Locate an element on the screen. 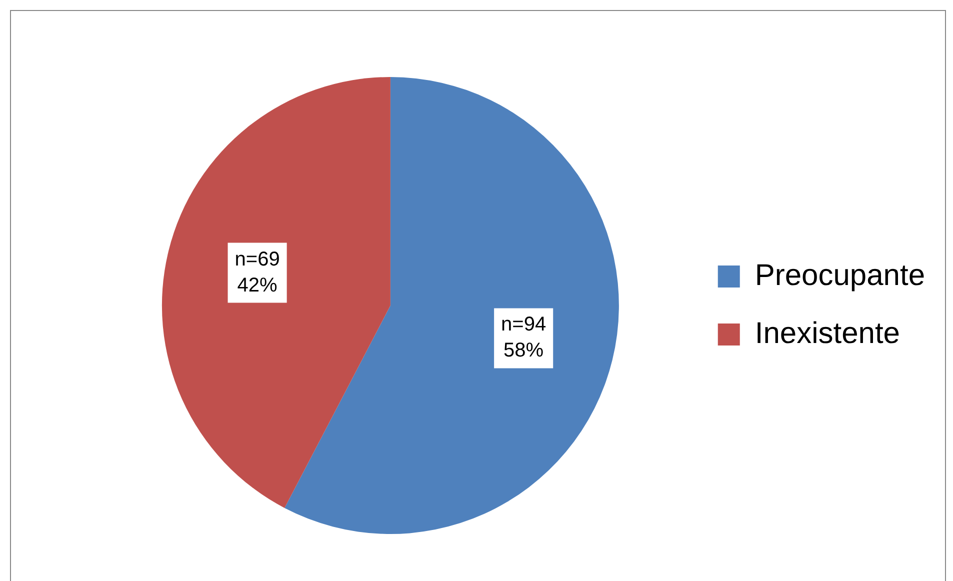 The image size is (953, 581). legend-label: Preocupante is located at coordinates (840, 275).